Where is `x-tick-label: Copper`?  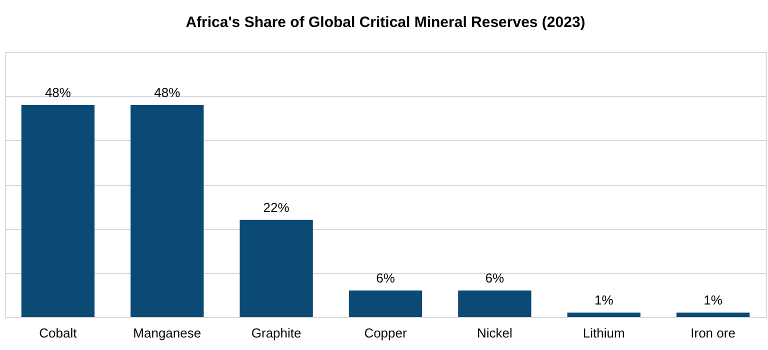
x-tick-label: Copper is located at coordinates (386, 333).